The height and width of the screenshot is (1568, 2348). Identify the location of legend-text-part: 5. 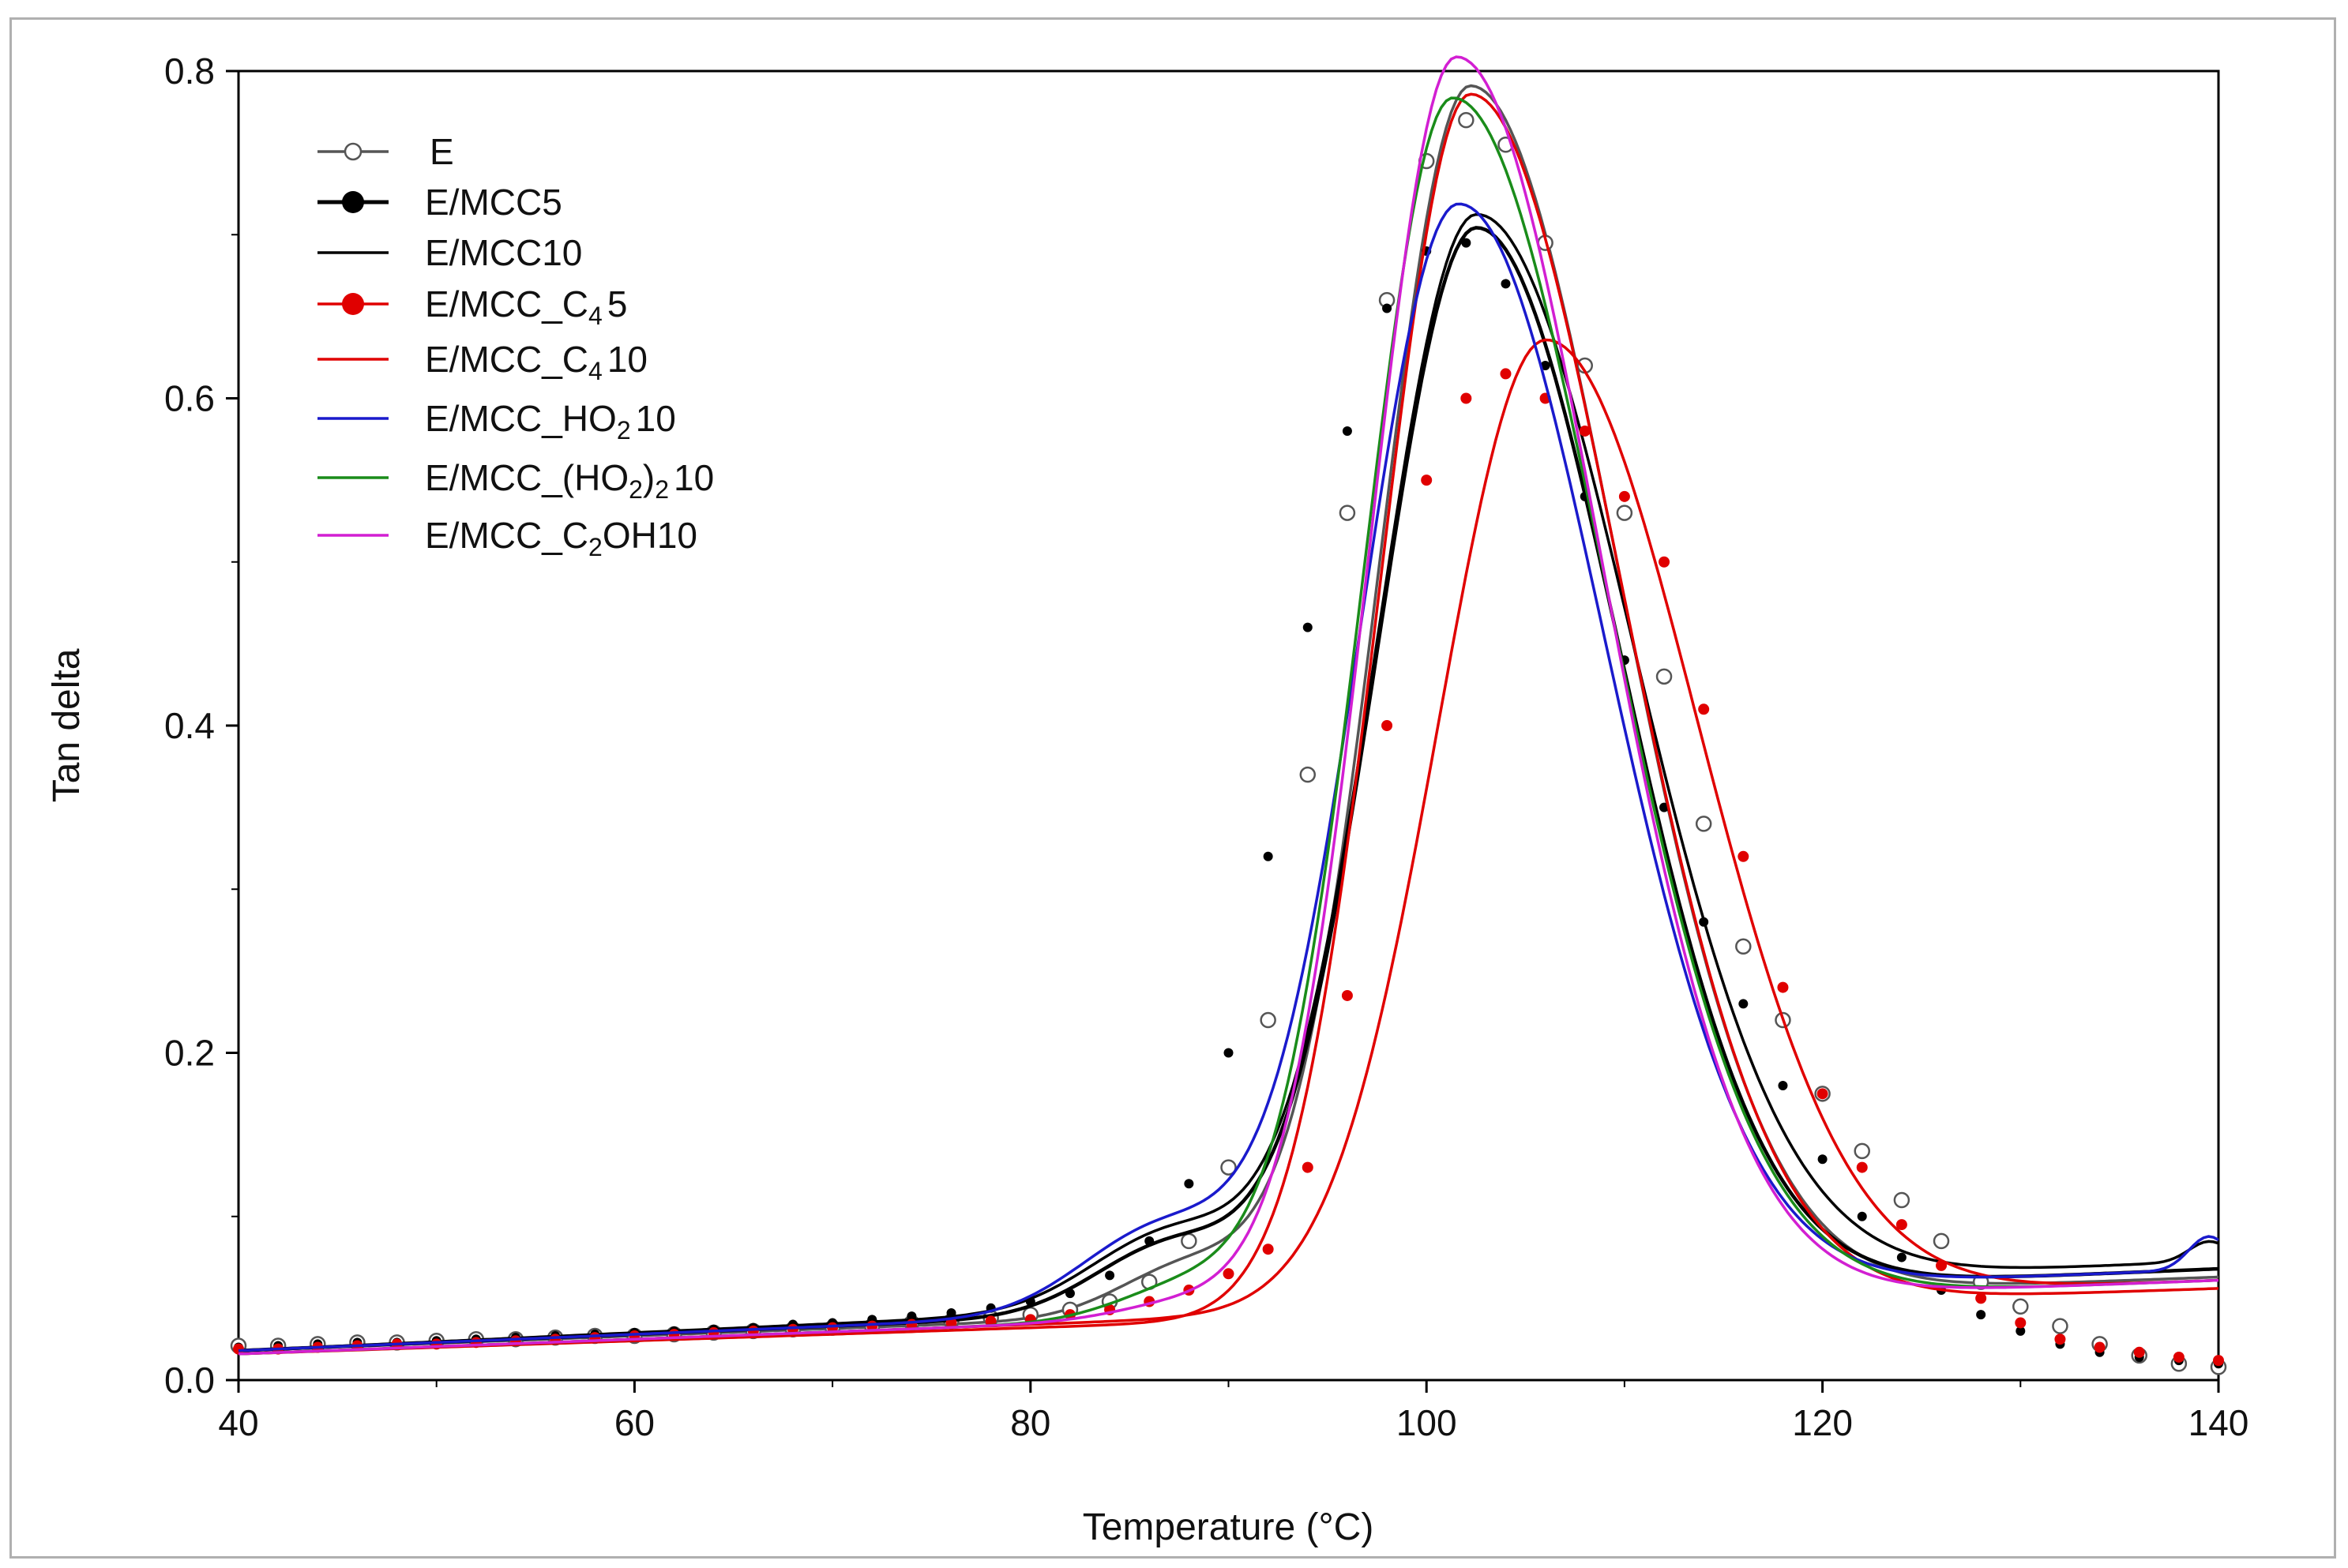
(617, 303).